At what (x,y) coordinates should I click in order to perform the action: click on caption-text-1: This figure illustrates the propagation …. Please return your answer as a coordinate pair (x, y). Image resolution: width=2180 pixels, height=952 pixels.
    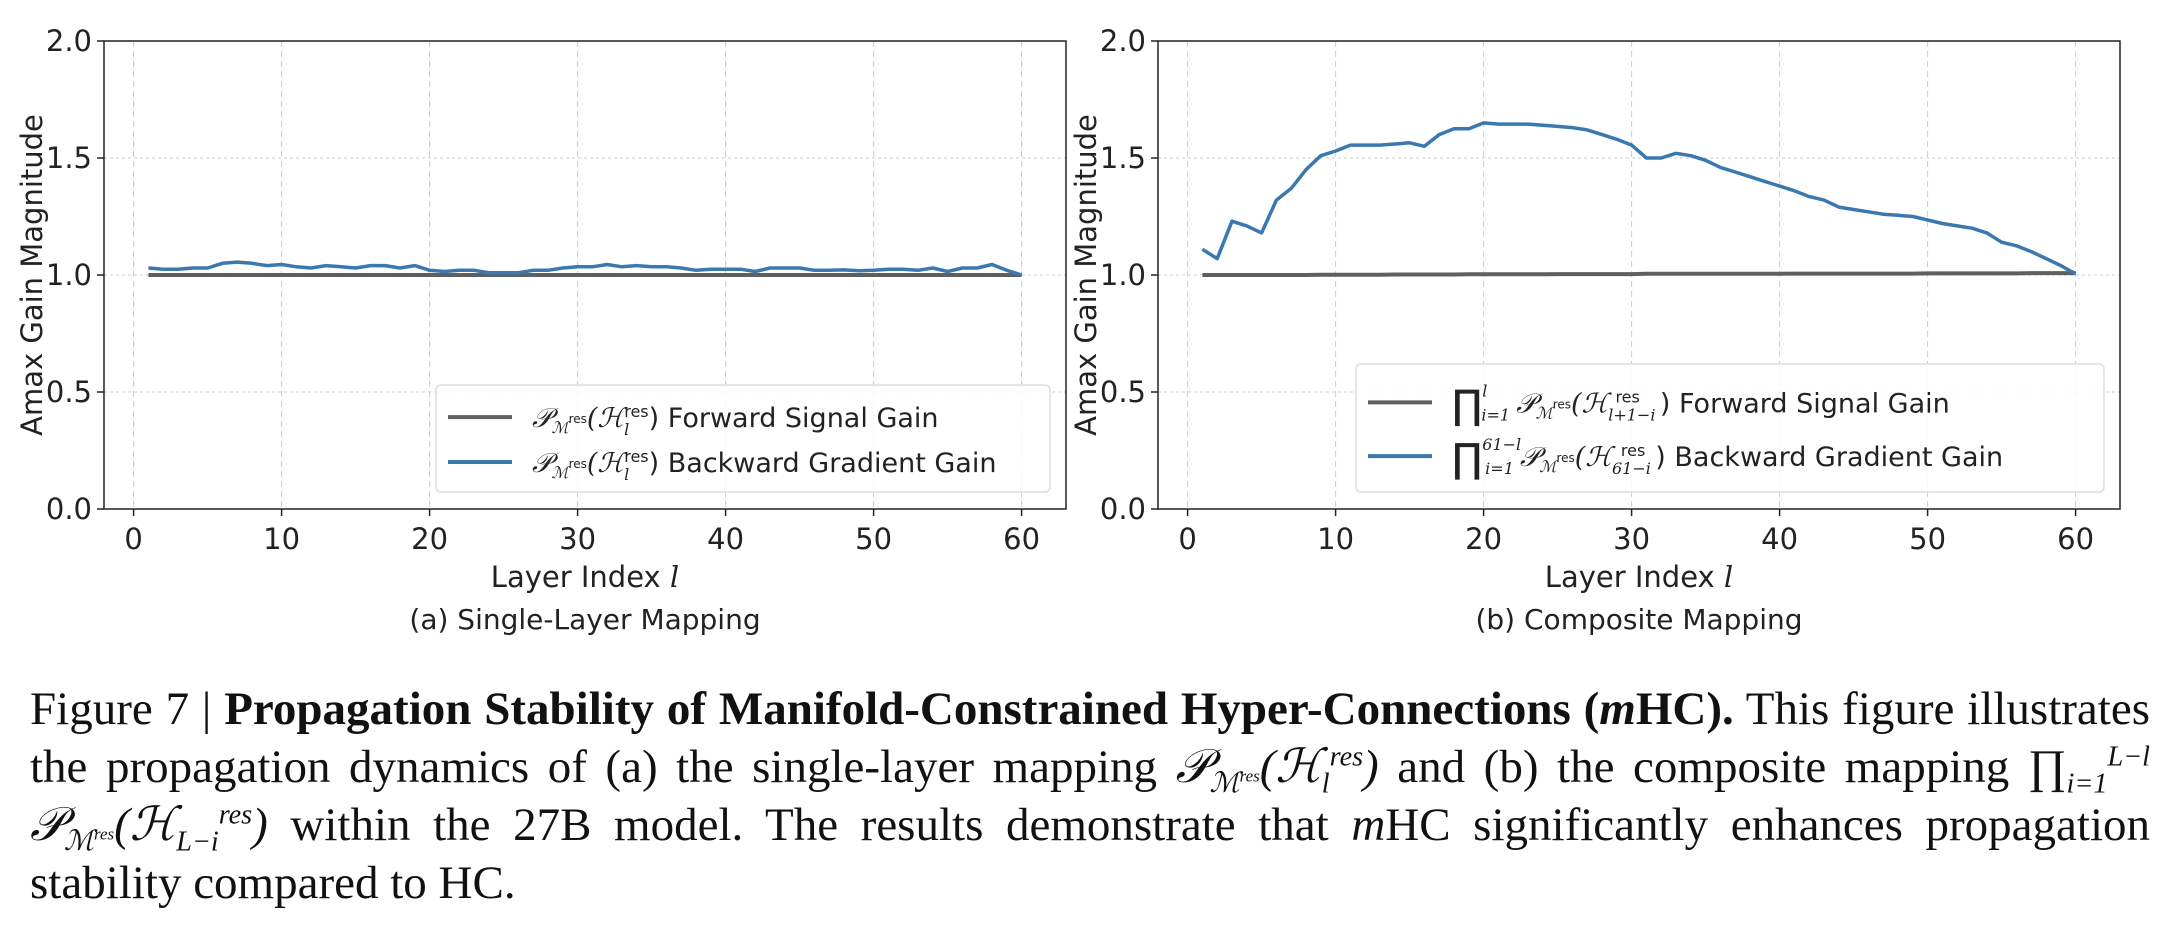
    Looking at the image, I should click on (1090, 738).